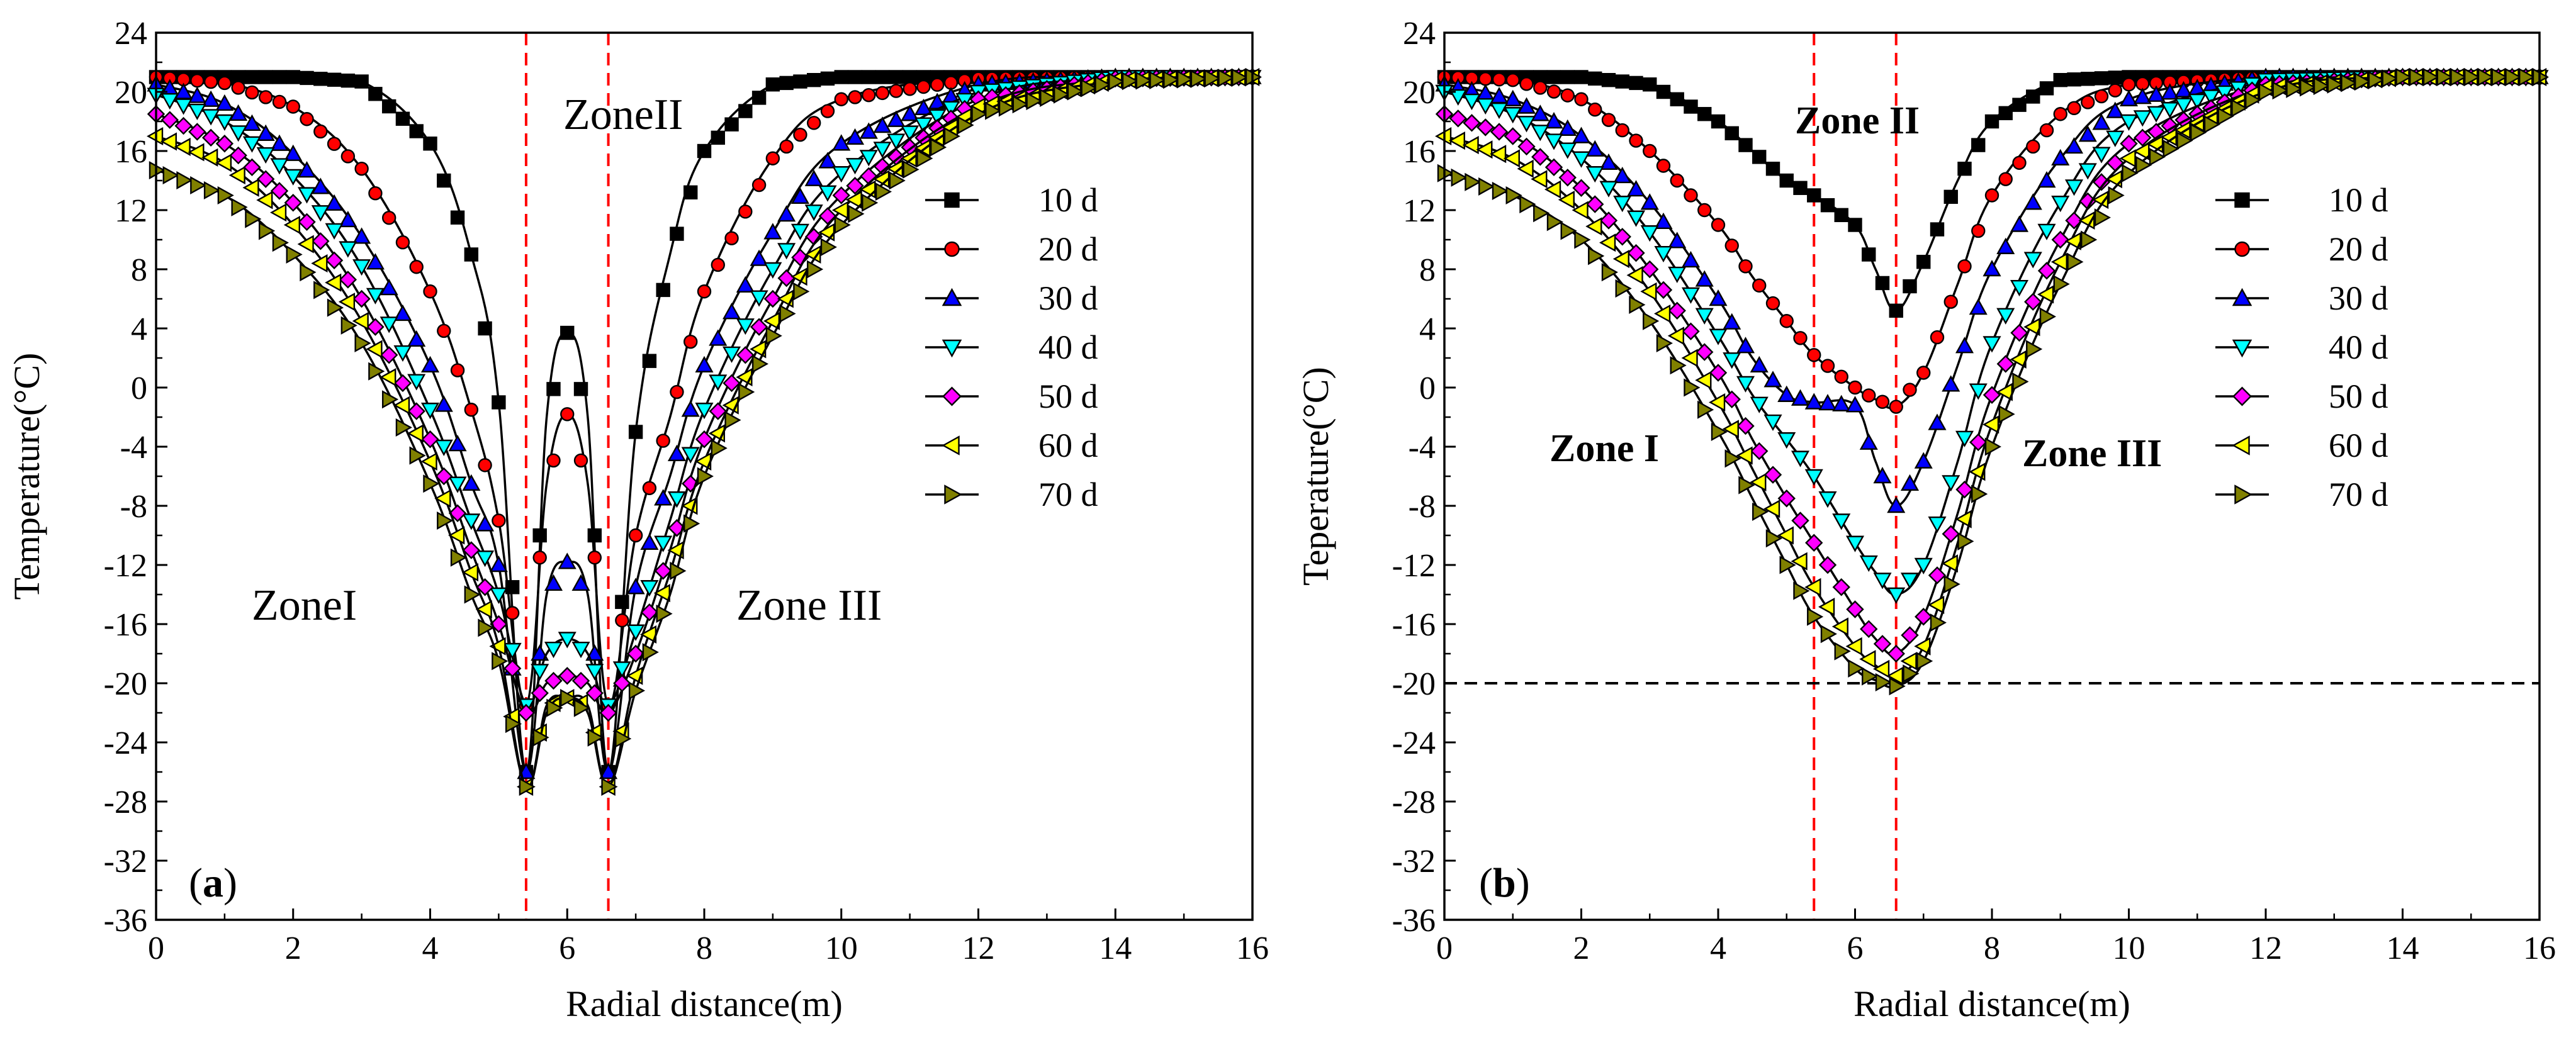 The height and width of the screenshot is (1045, 2576). I want to click on zone2-label: ZoneII, so click(623, 115).